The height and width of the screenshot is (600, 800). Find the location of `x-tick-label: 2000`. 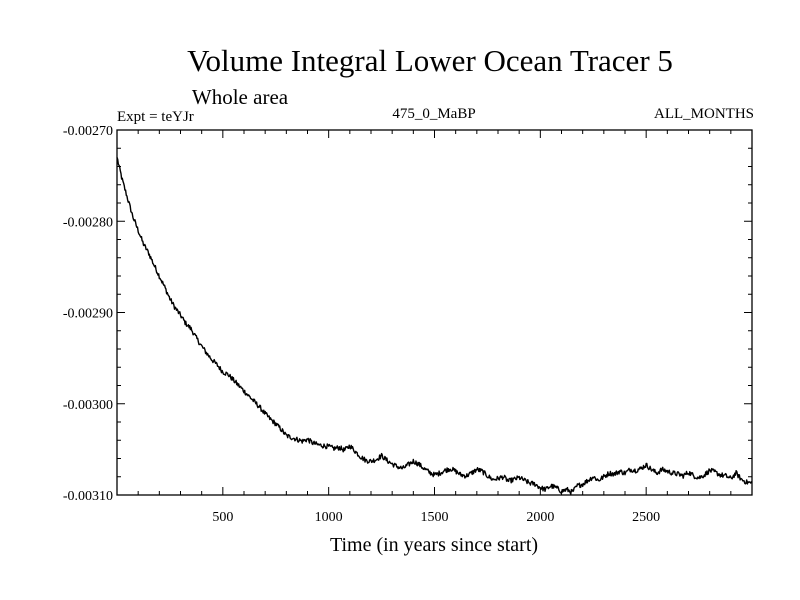

x-tick-label: 2000 is located at coordinates (540, 517).